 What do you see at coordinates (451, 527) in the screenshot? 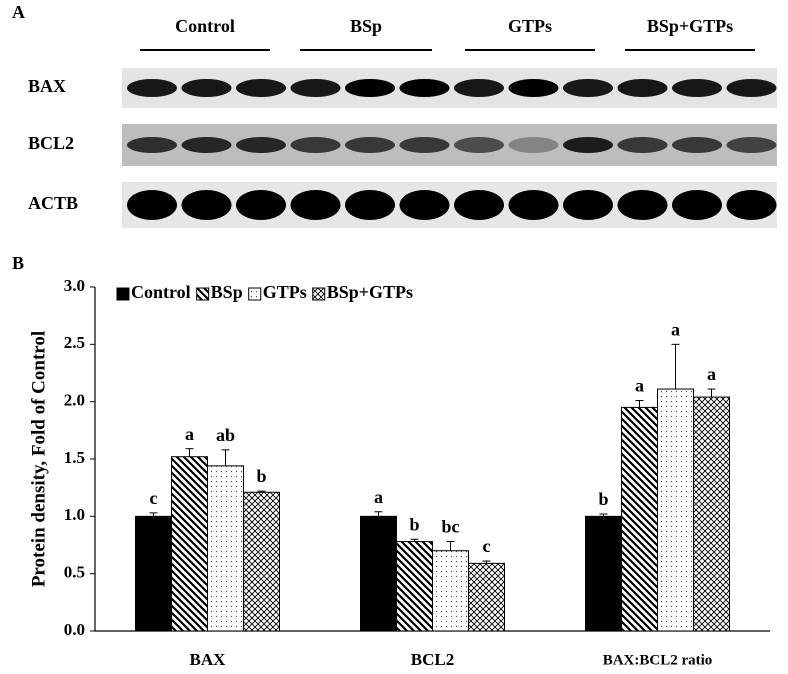
I see `significance-label: bc` at bounding box center [451, 527].